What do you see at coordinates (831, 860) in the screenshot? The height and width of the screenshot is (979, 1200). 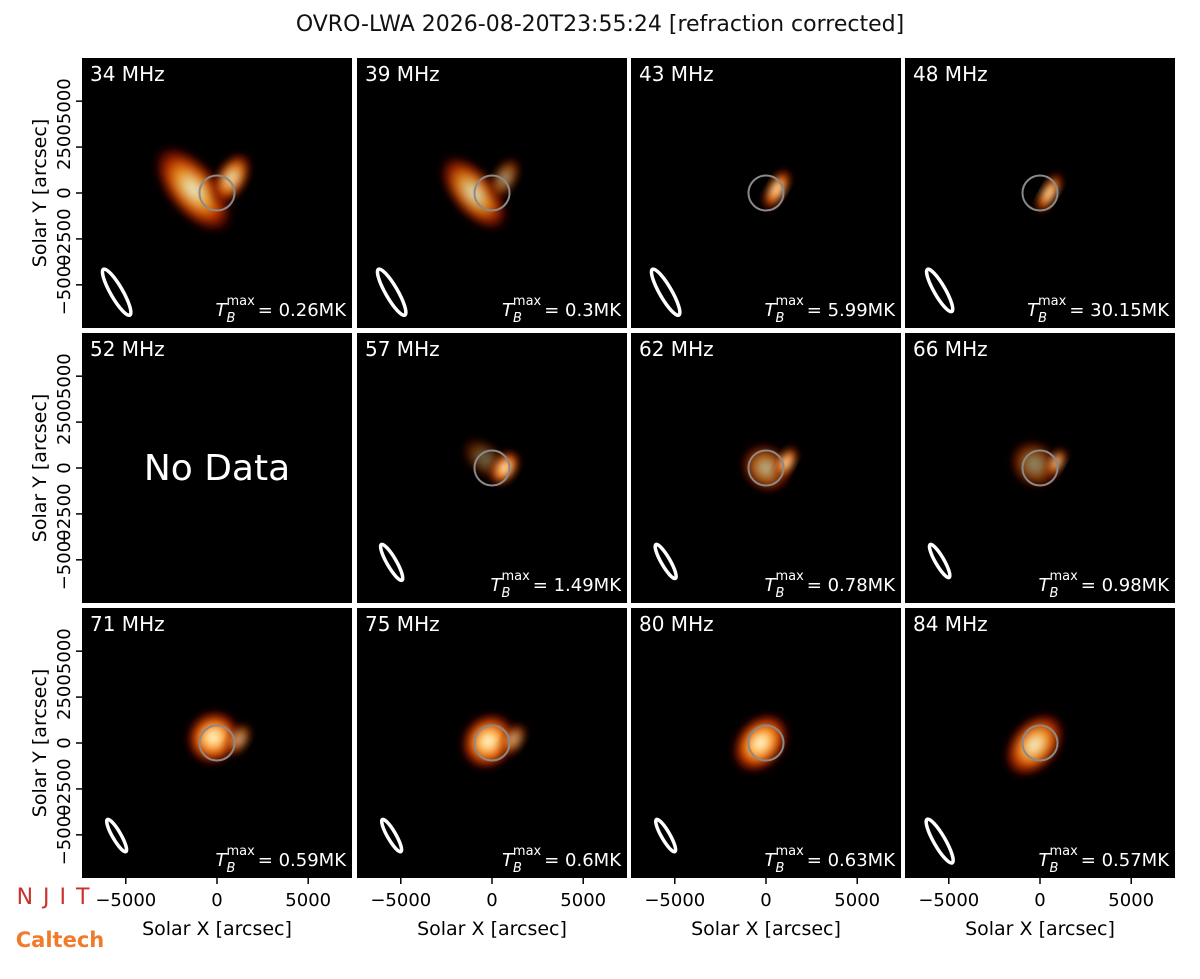 I see `tmax-label: TBmax = 0.63MK` at bounding box center [831, 860].